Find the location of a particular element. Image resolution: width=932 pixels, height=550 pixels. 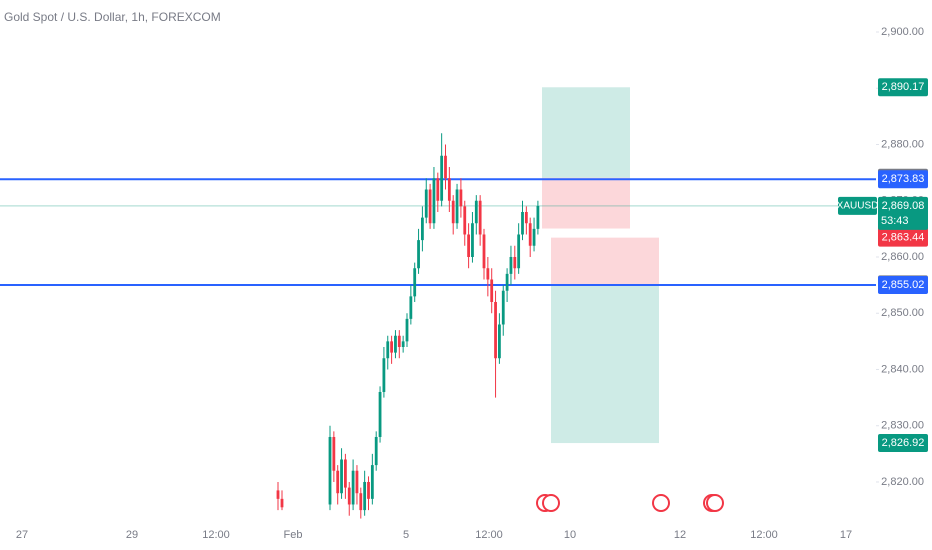

y-tick-label: 2,880.00 is located at coordinates (902, 144).